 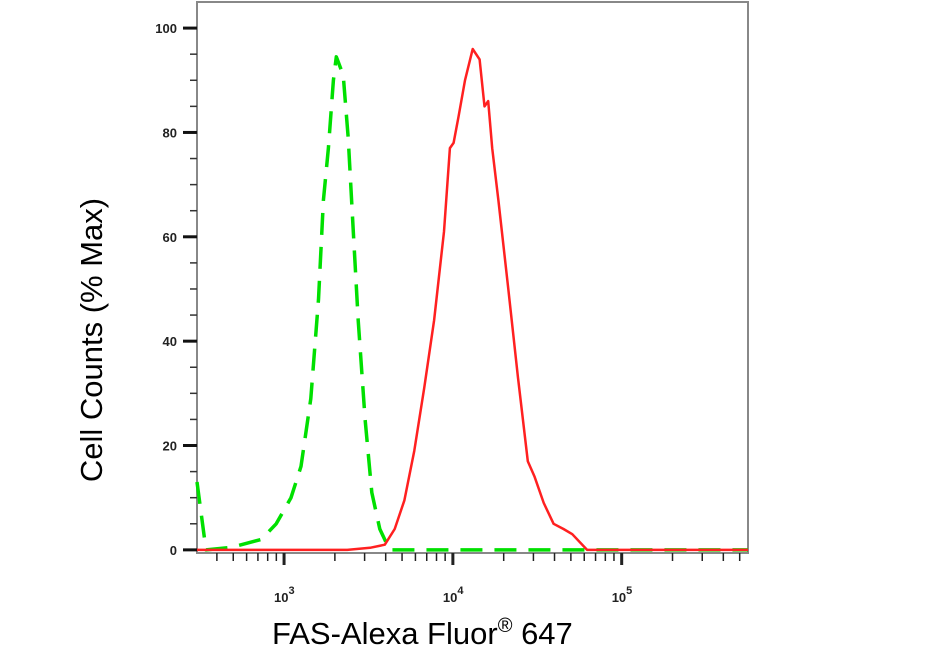 What do you see at coordinates (385, 633) in the screenshot?
I see `x-axis-title-main: FAS-Alexa Fluor` at bounding box center [385, 633].